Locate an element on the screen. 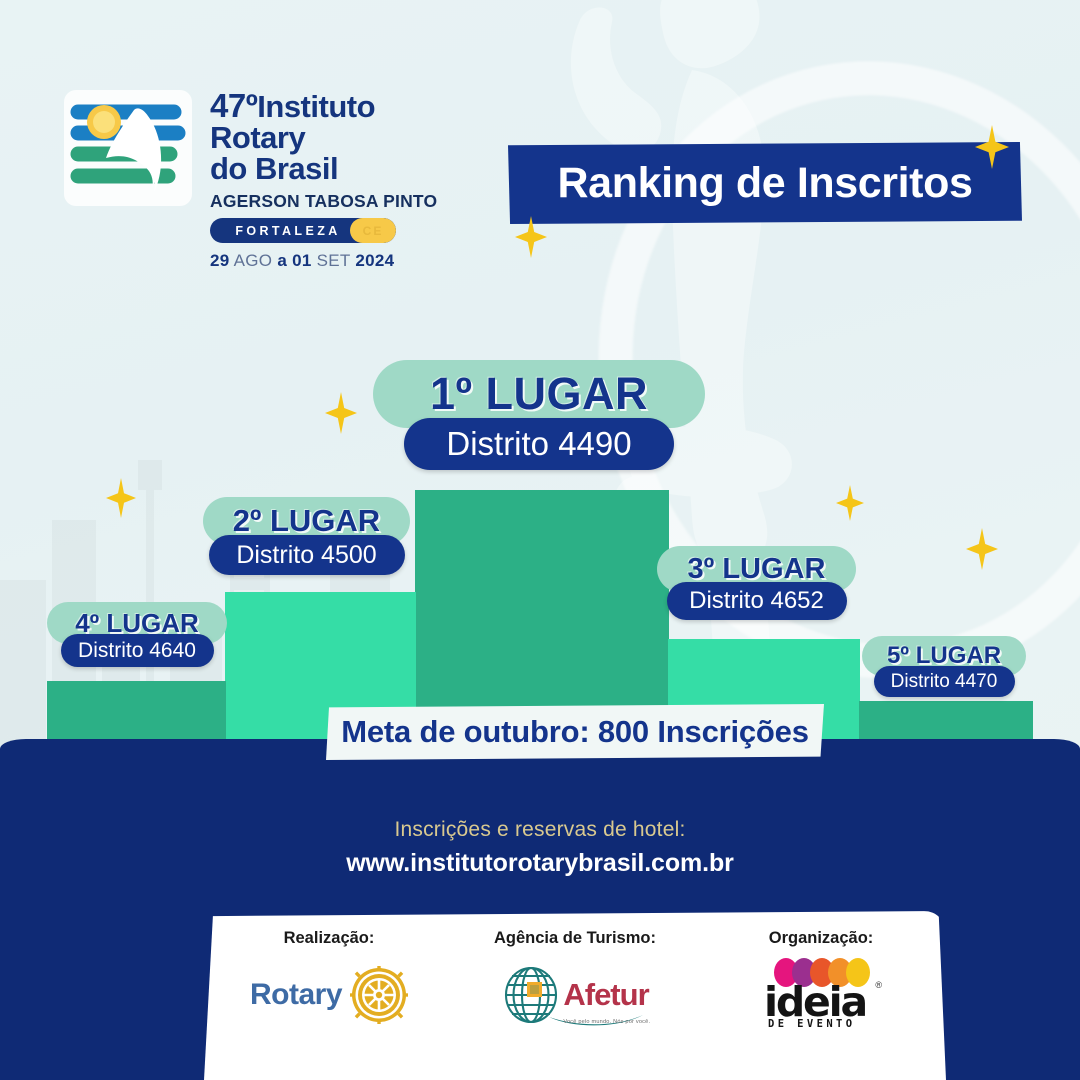 The height and width of the screenshot is (1080, 1080). rank-district-3: Distrito 4652 is located at coordinates (756, 601).